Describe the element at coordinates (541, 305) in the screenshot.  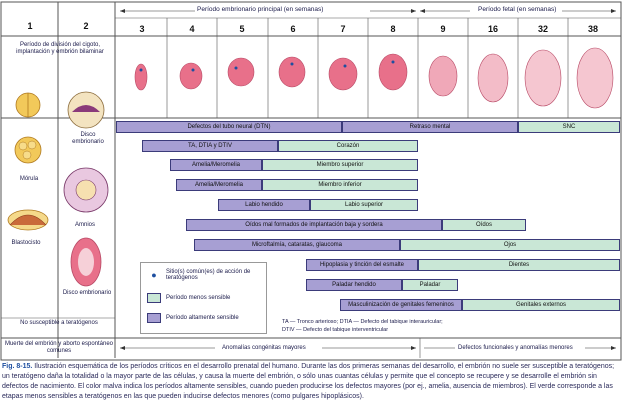
I see `external-genitalia-bar: Genitales externos` at that location.